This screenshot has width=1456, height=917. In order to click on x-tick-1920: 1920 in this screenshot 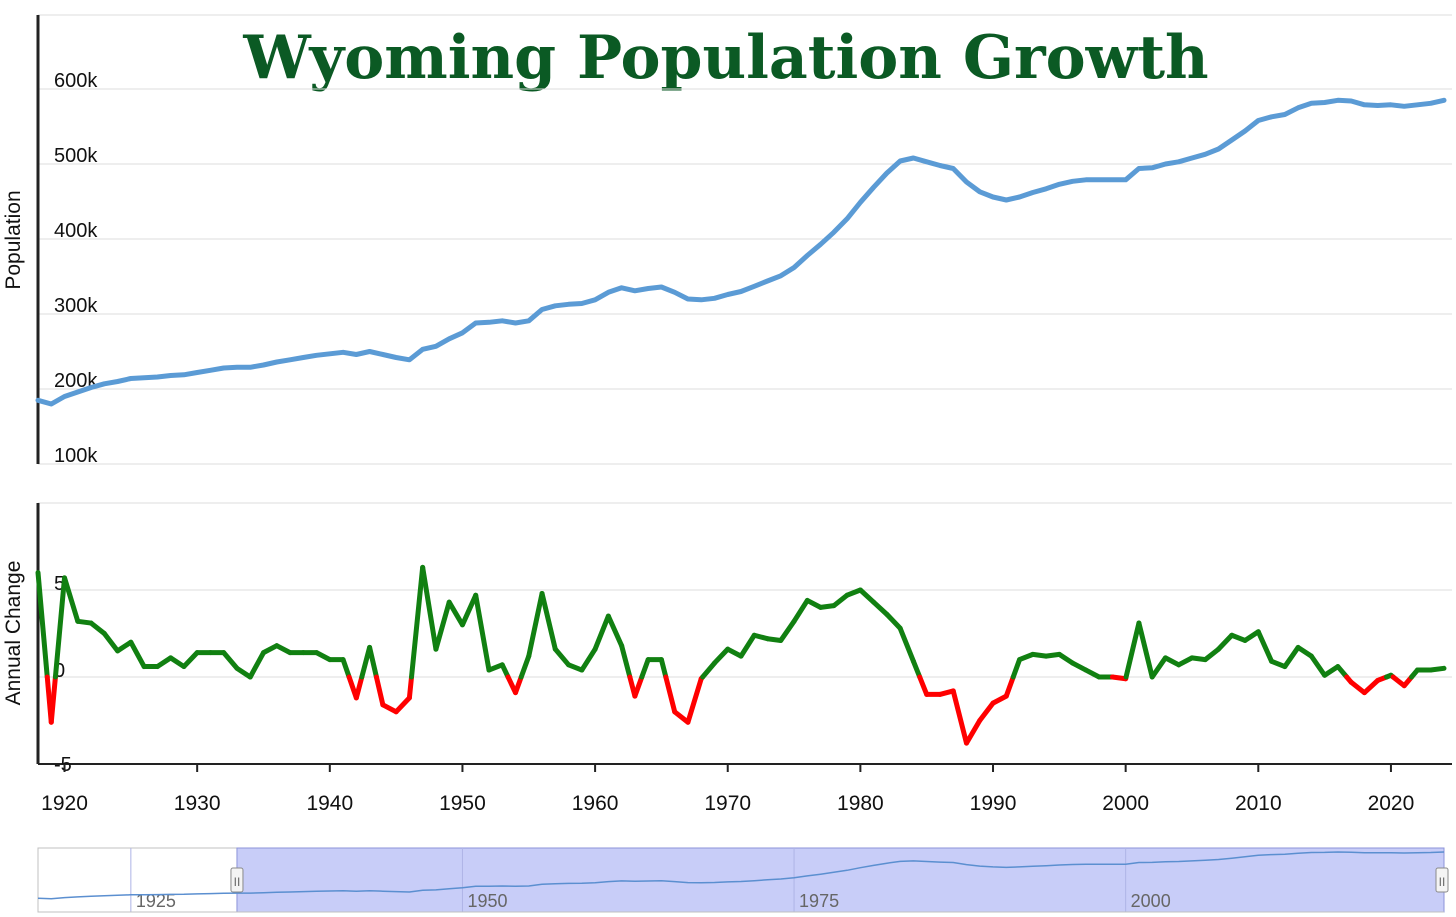, I will do `click(64, 803)`.